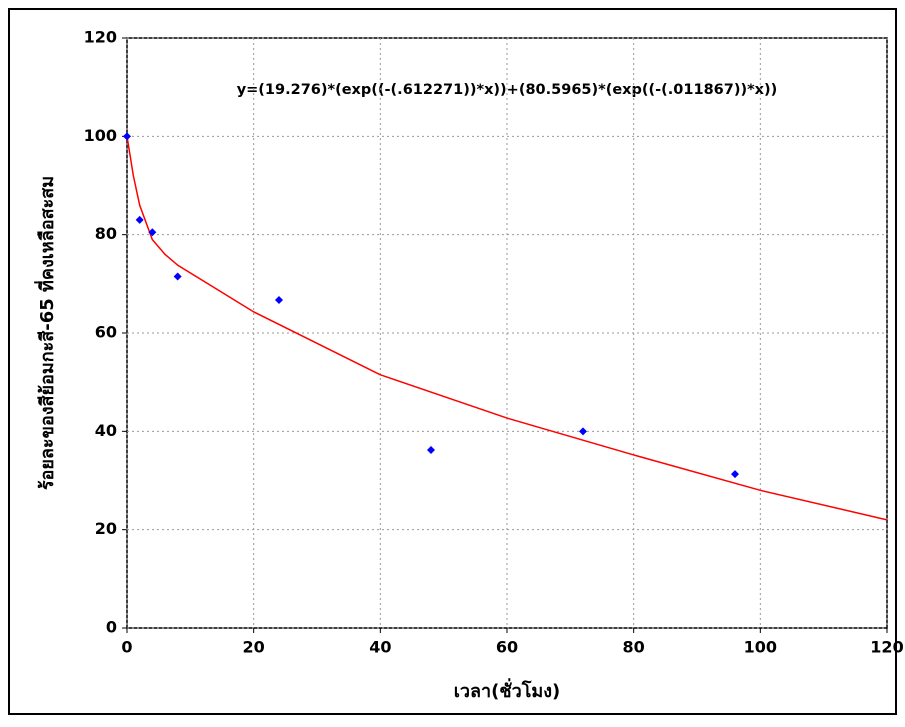  I want to click on y-tick-label: 120, so click(100, 37).